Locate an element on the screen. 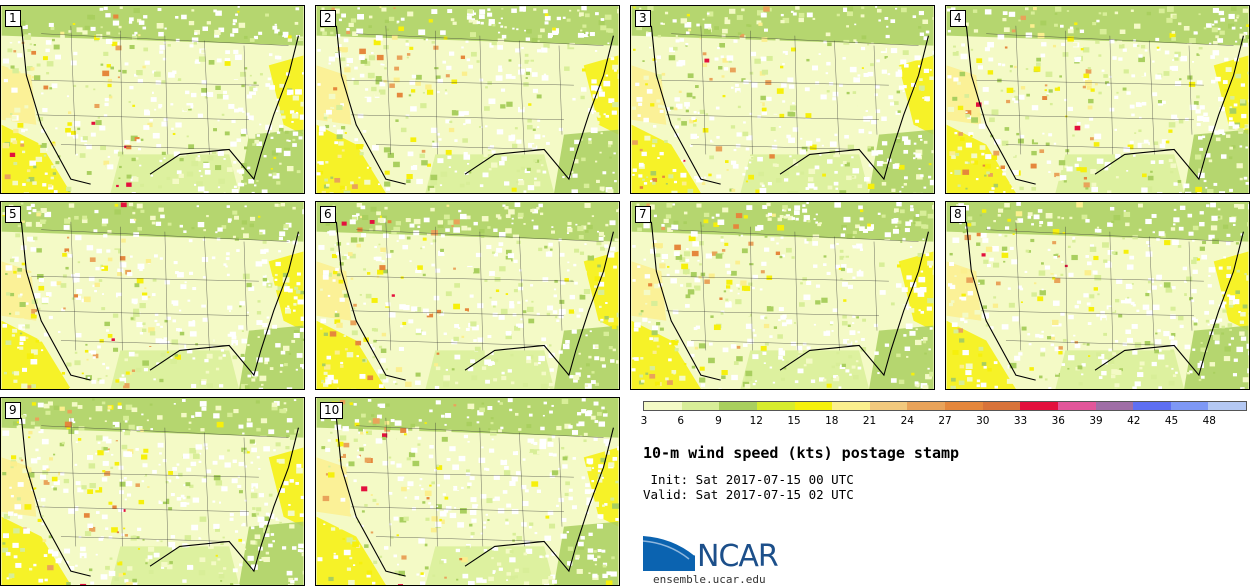 This screenshot has width=1260, height=588. stamp-panel-3: 3 is located at coordinates (782, 99).